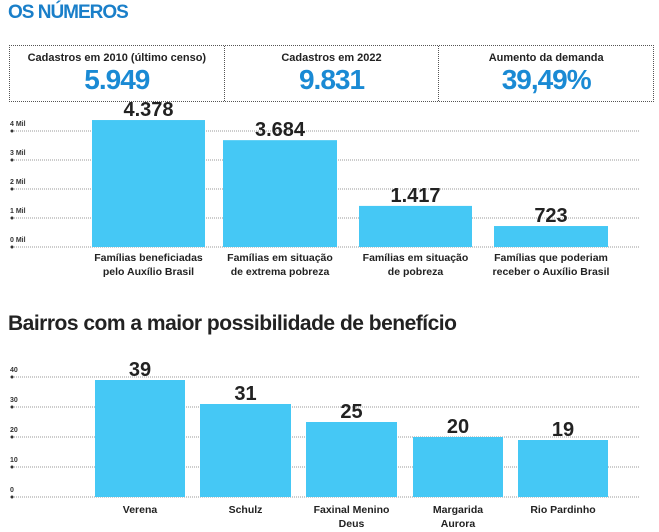 This screenshot has height=532, width=659. I want to click on y-tick-label: 10, so click(14, 460).